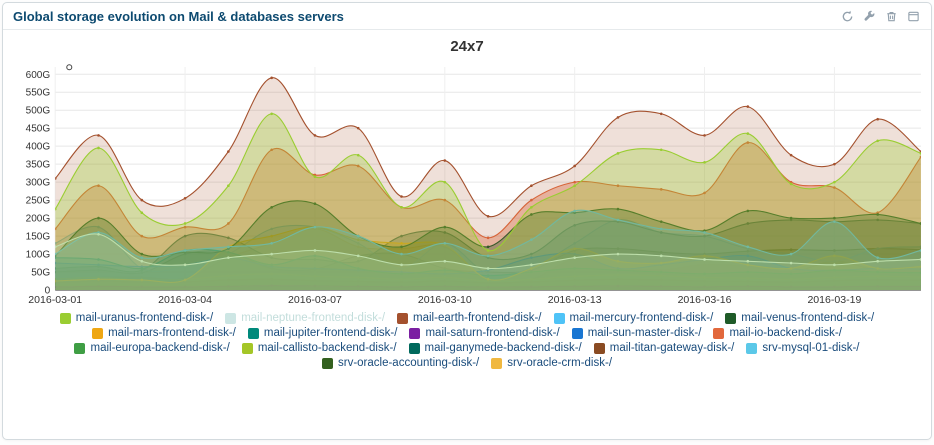 Image resolution: width=934 pixels, height=445 pixels. What do you see at coordinates (777, 333) in the screenshot?
I see `legend-item: mail-io-backend-disk-/` at bounding box center [777, 333].